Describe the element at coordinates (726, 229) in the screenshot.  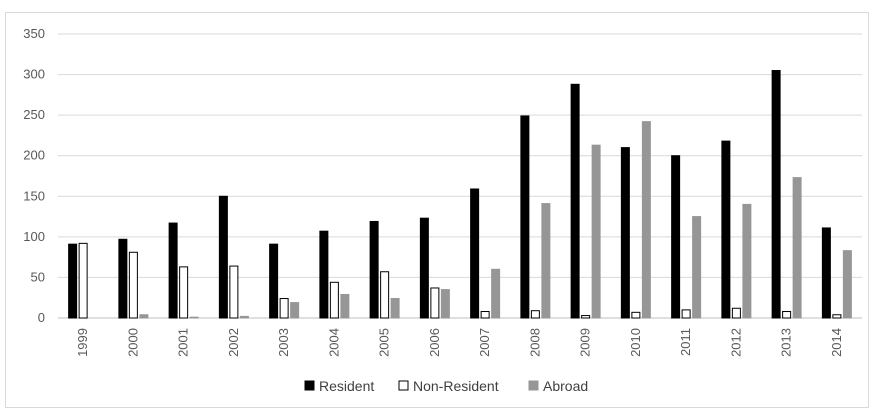
I see `bar-resident-2012` at that location.